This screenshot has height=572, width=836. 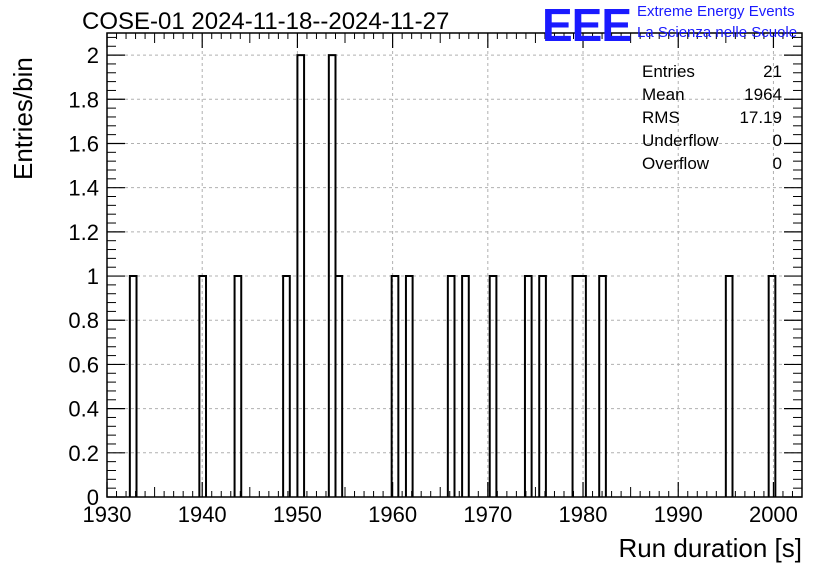 What do you see at coordinates (83, 320) in the screenshot?
I see `y-tick-label: 0.8` at bounding box center [83, 320].